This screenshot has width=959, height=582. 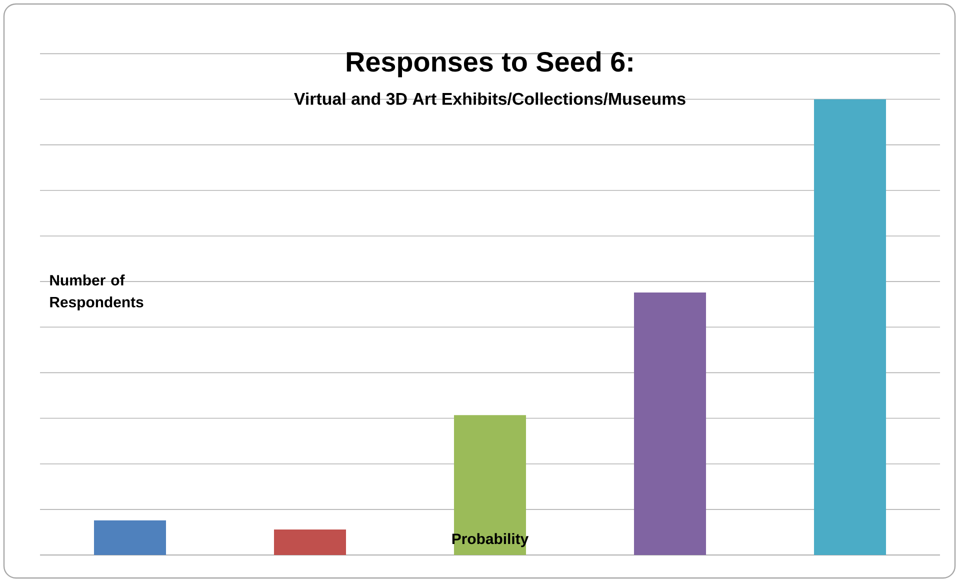 I want to click on chart-subtitle: Virtual and 3D Art Exhibits/Collections/Museums, so click(x=490, y=99).